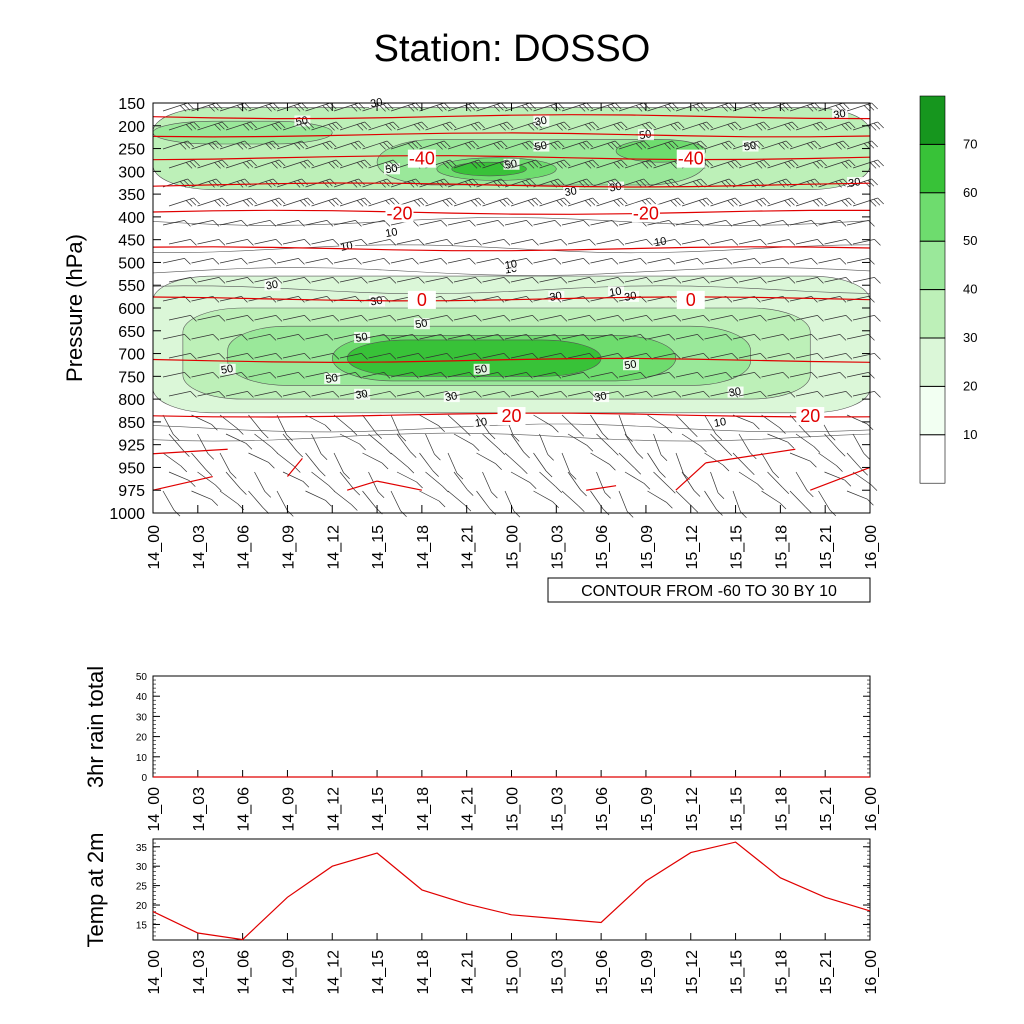  I want to click on time-tick-label: 15_21, so click(826, 972).